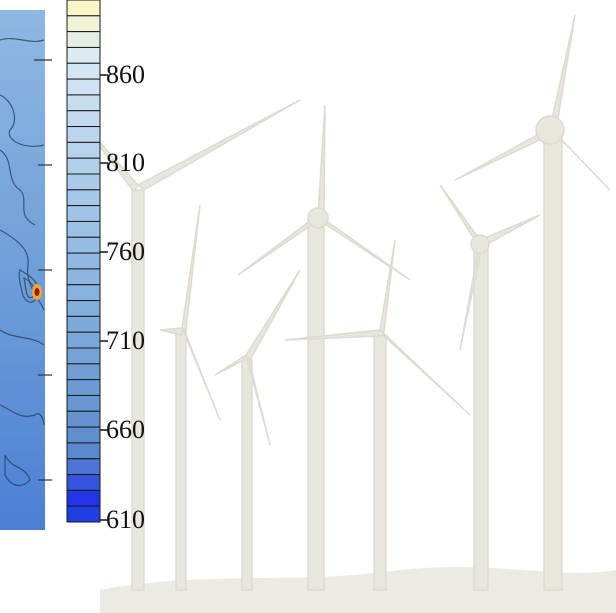 Image resolution: width=616 pixels, height=613 pixels. I want to click on map-hotspot, so click(37, 292).